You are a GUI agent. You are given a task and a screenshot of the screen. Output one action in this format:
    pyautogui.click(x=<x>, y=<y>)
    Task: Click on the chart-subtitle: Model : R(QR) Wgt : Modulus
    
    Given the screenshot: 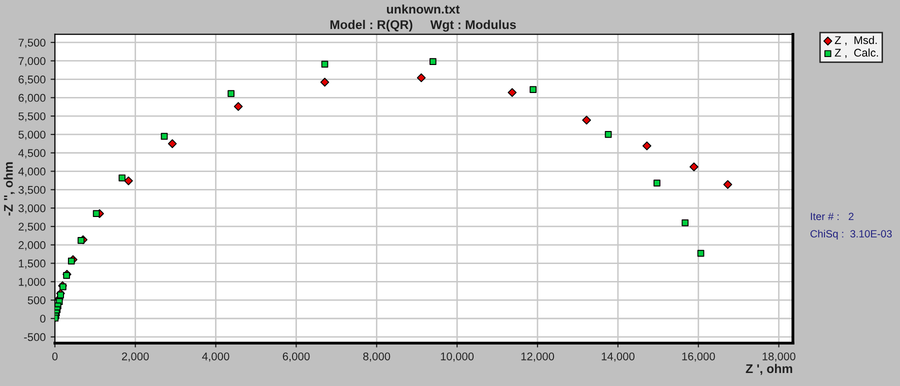 What is the action you would take?
    pyautogui.click(x=423, y=26)
    